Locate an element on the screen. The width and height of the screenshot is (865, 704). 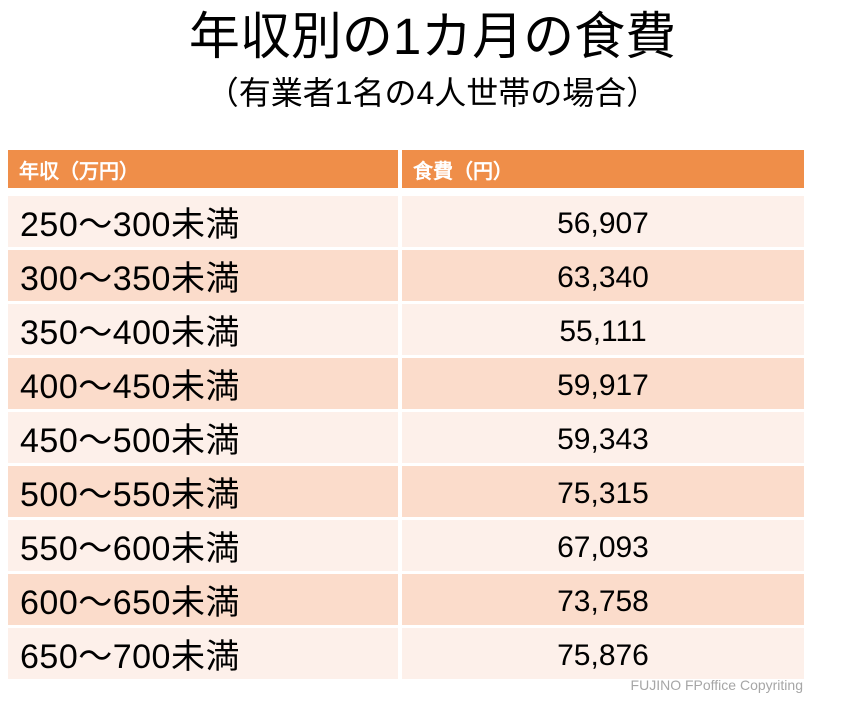
copyright-credit: FUJINO FPoffice Copyriting is located at coordinates (716, 685).